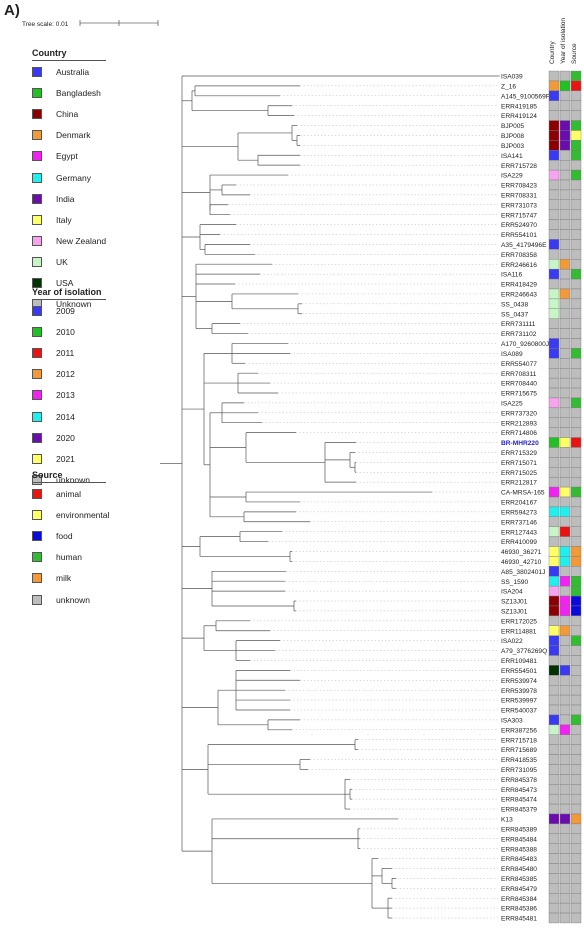 Image resolution: width=584 pixels, height=929 pixels. Describe the element at coordinates (53, 417) in the screenshot. I see `legend-item: 2014` at that location.